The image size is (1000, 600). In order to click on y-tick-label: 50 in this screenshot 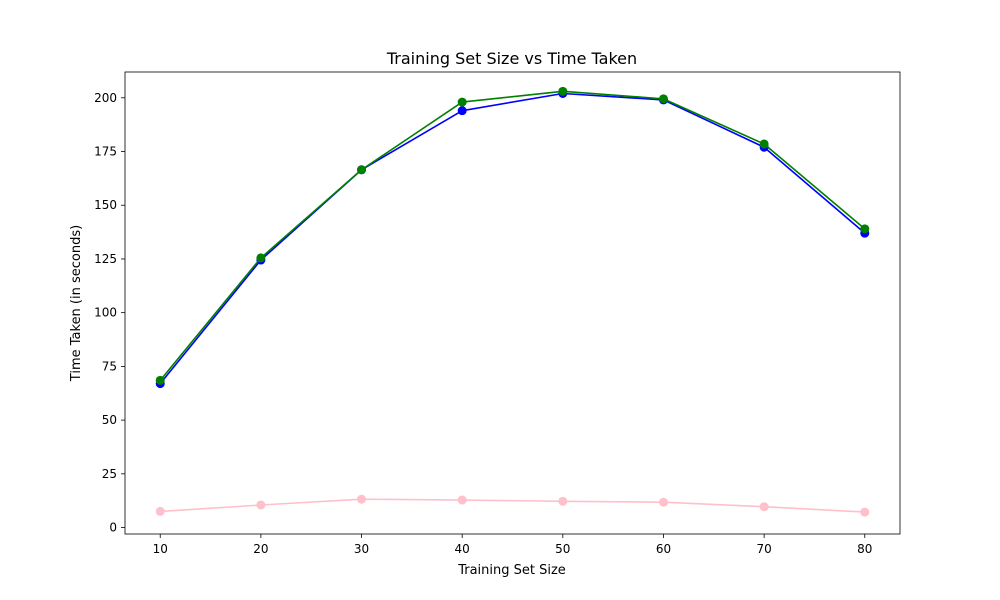, I will do `click(109, 420)`.